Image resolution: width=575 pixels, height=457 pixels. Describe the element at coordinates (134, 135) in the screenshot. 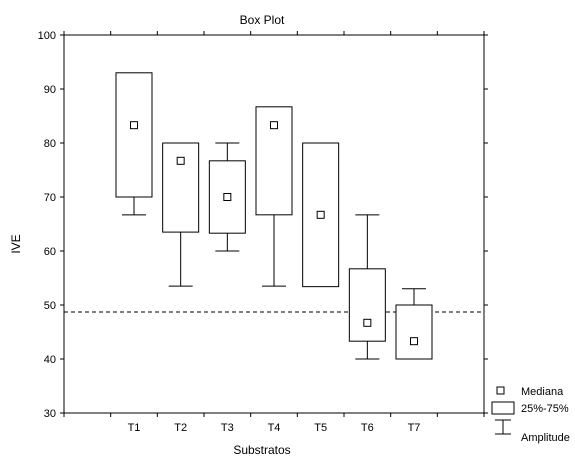

I see `box-T1` at that location.